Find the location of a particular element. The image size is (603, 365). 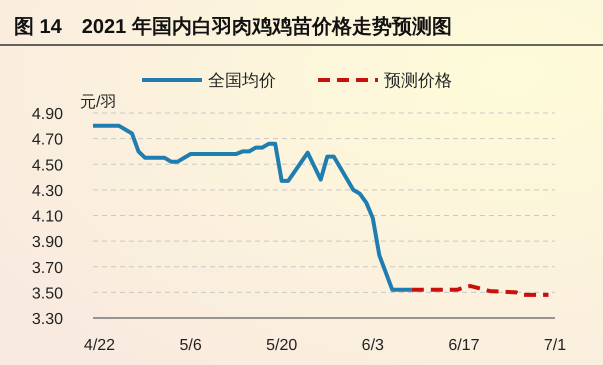

y-tick-label: 4.50 is located at coordinates (48, 165).